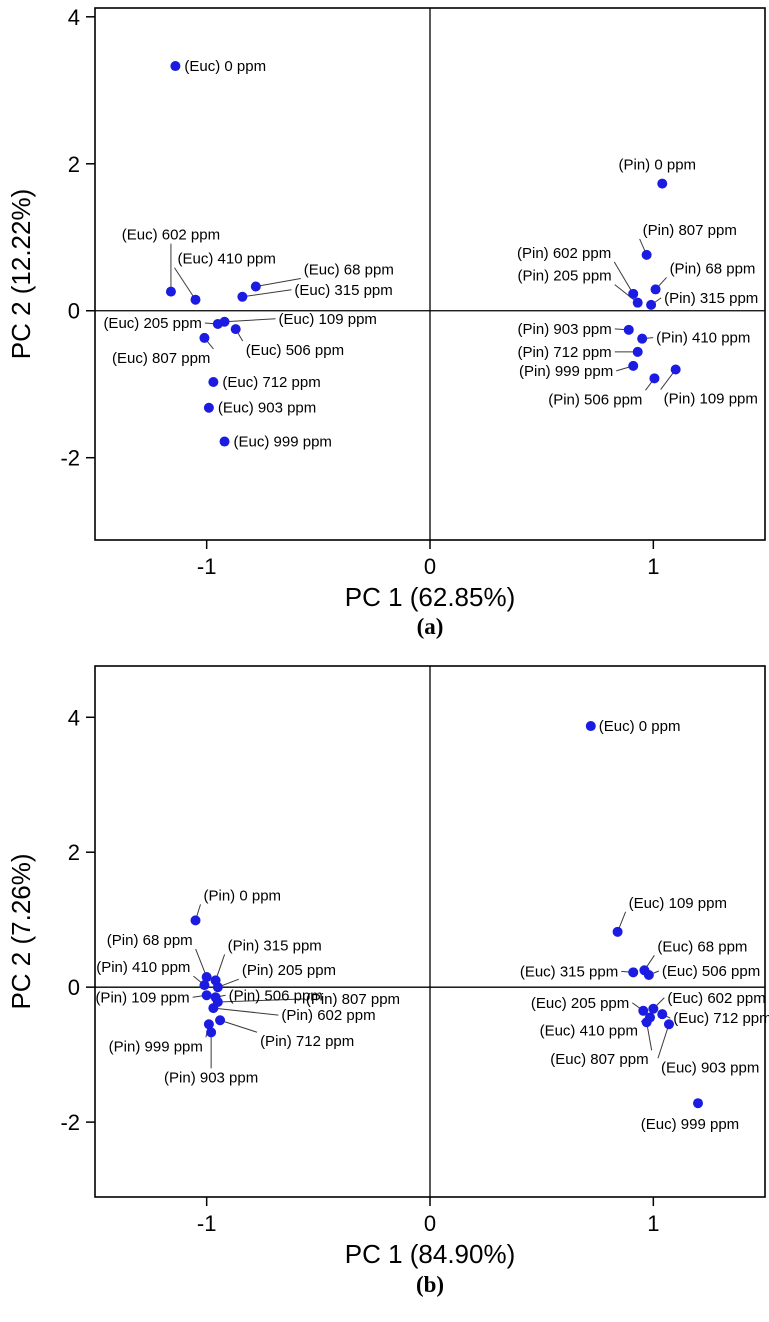  Describe the element at coordinates (267, 408) in the screenshot. I see `point-label: (Euc) 903 ppm` at that location.